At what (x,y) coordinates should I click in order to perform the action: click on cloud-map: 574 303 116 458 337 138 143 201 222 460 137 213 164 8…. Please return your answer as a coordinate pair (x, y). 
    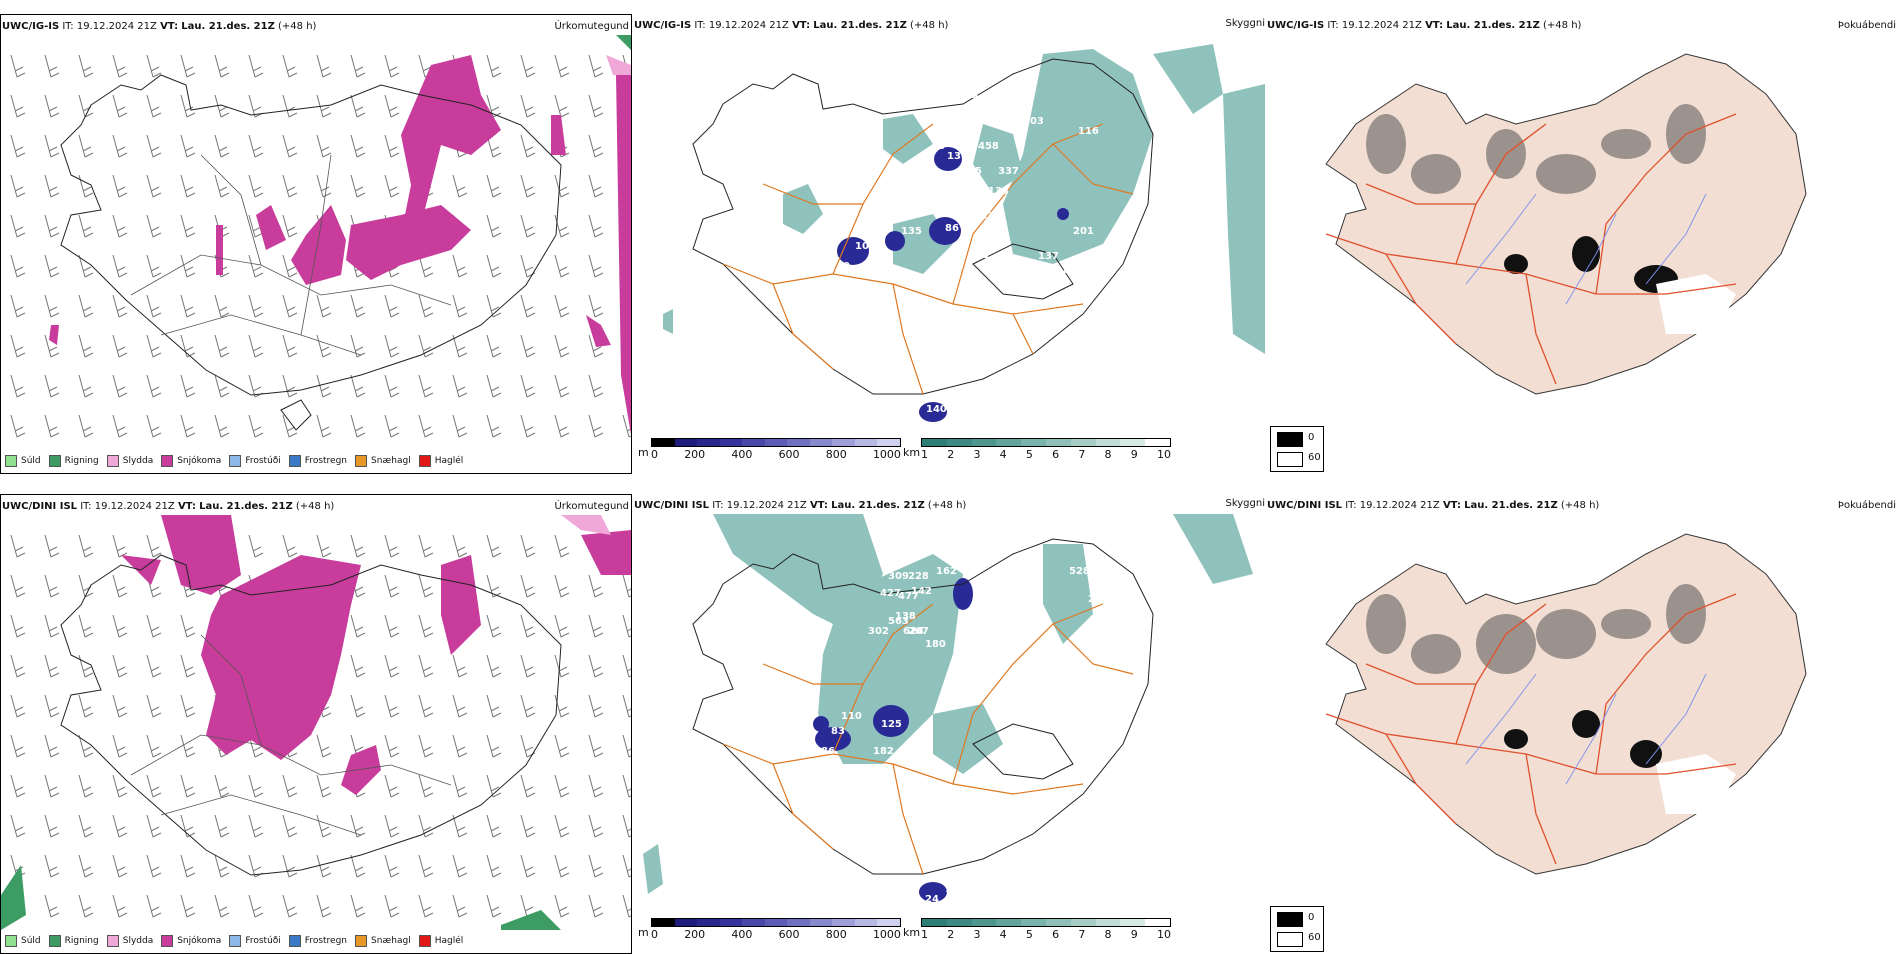
    Looking at the image, I should click on (964, 233).